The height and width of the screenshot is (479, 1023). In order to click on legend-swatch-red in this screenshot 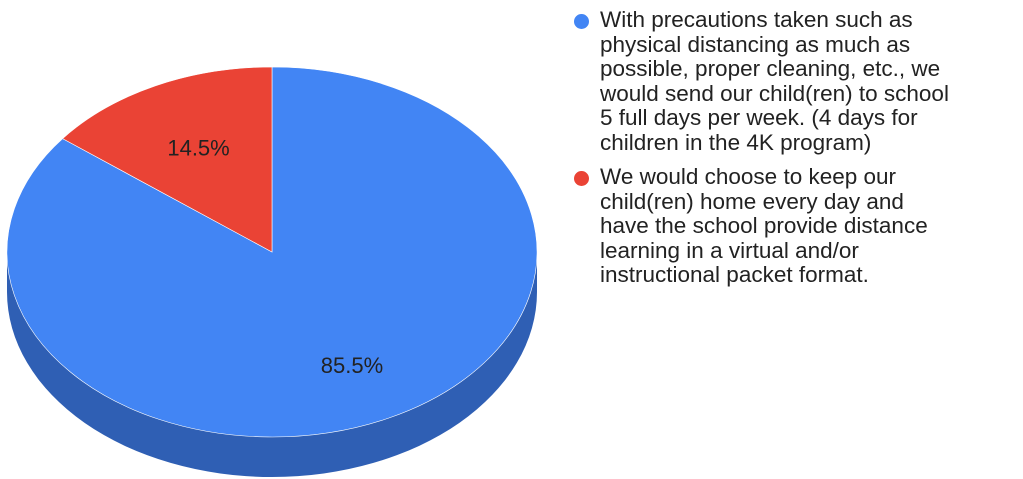, I will do `click(581, 178)`.